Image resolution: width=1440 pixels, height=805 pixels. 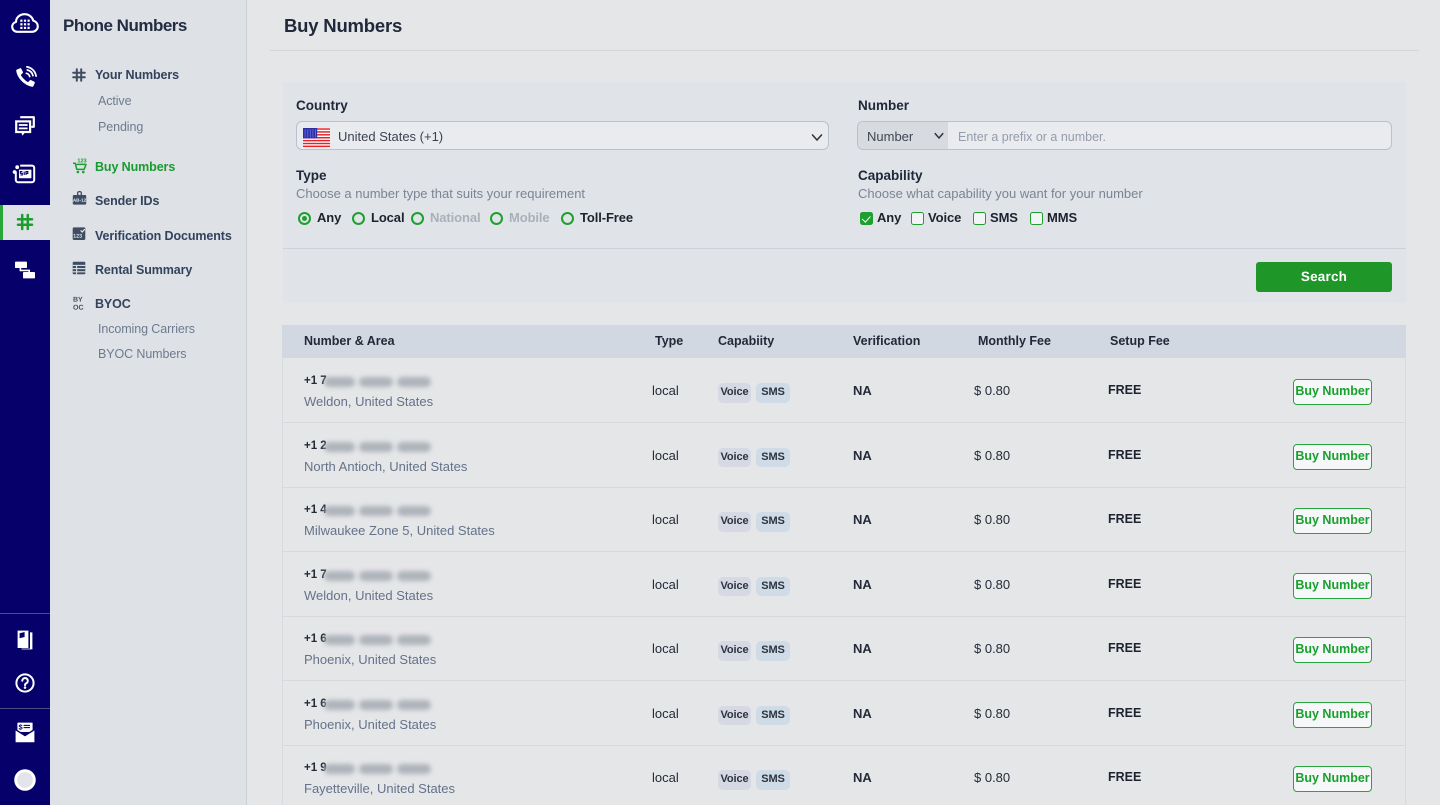 I want to click on svg-text: BY, so click(x=78, y=300).